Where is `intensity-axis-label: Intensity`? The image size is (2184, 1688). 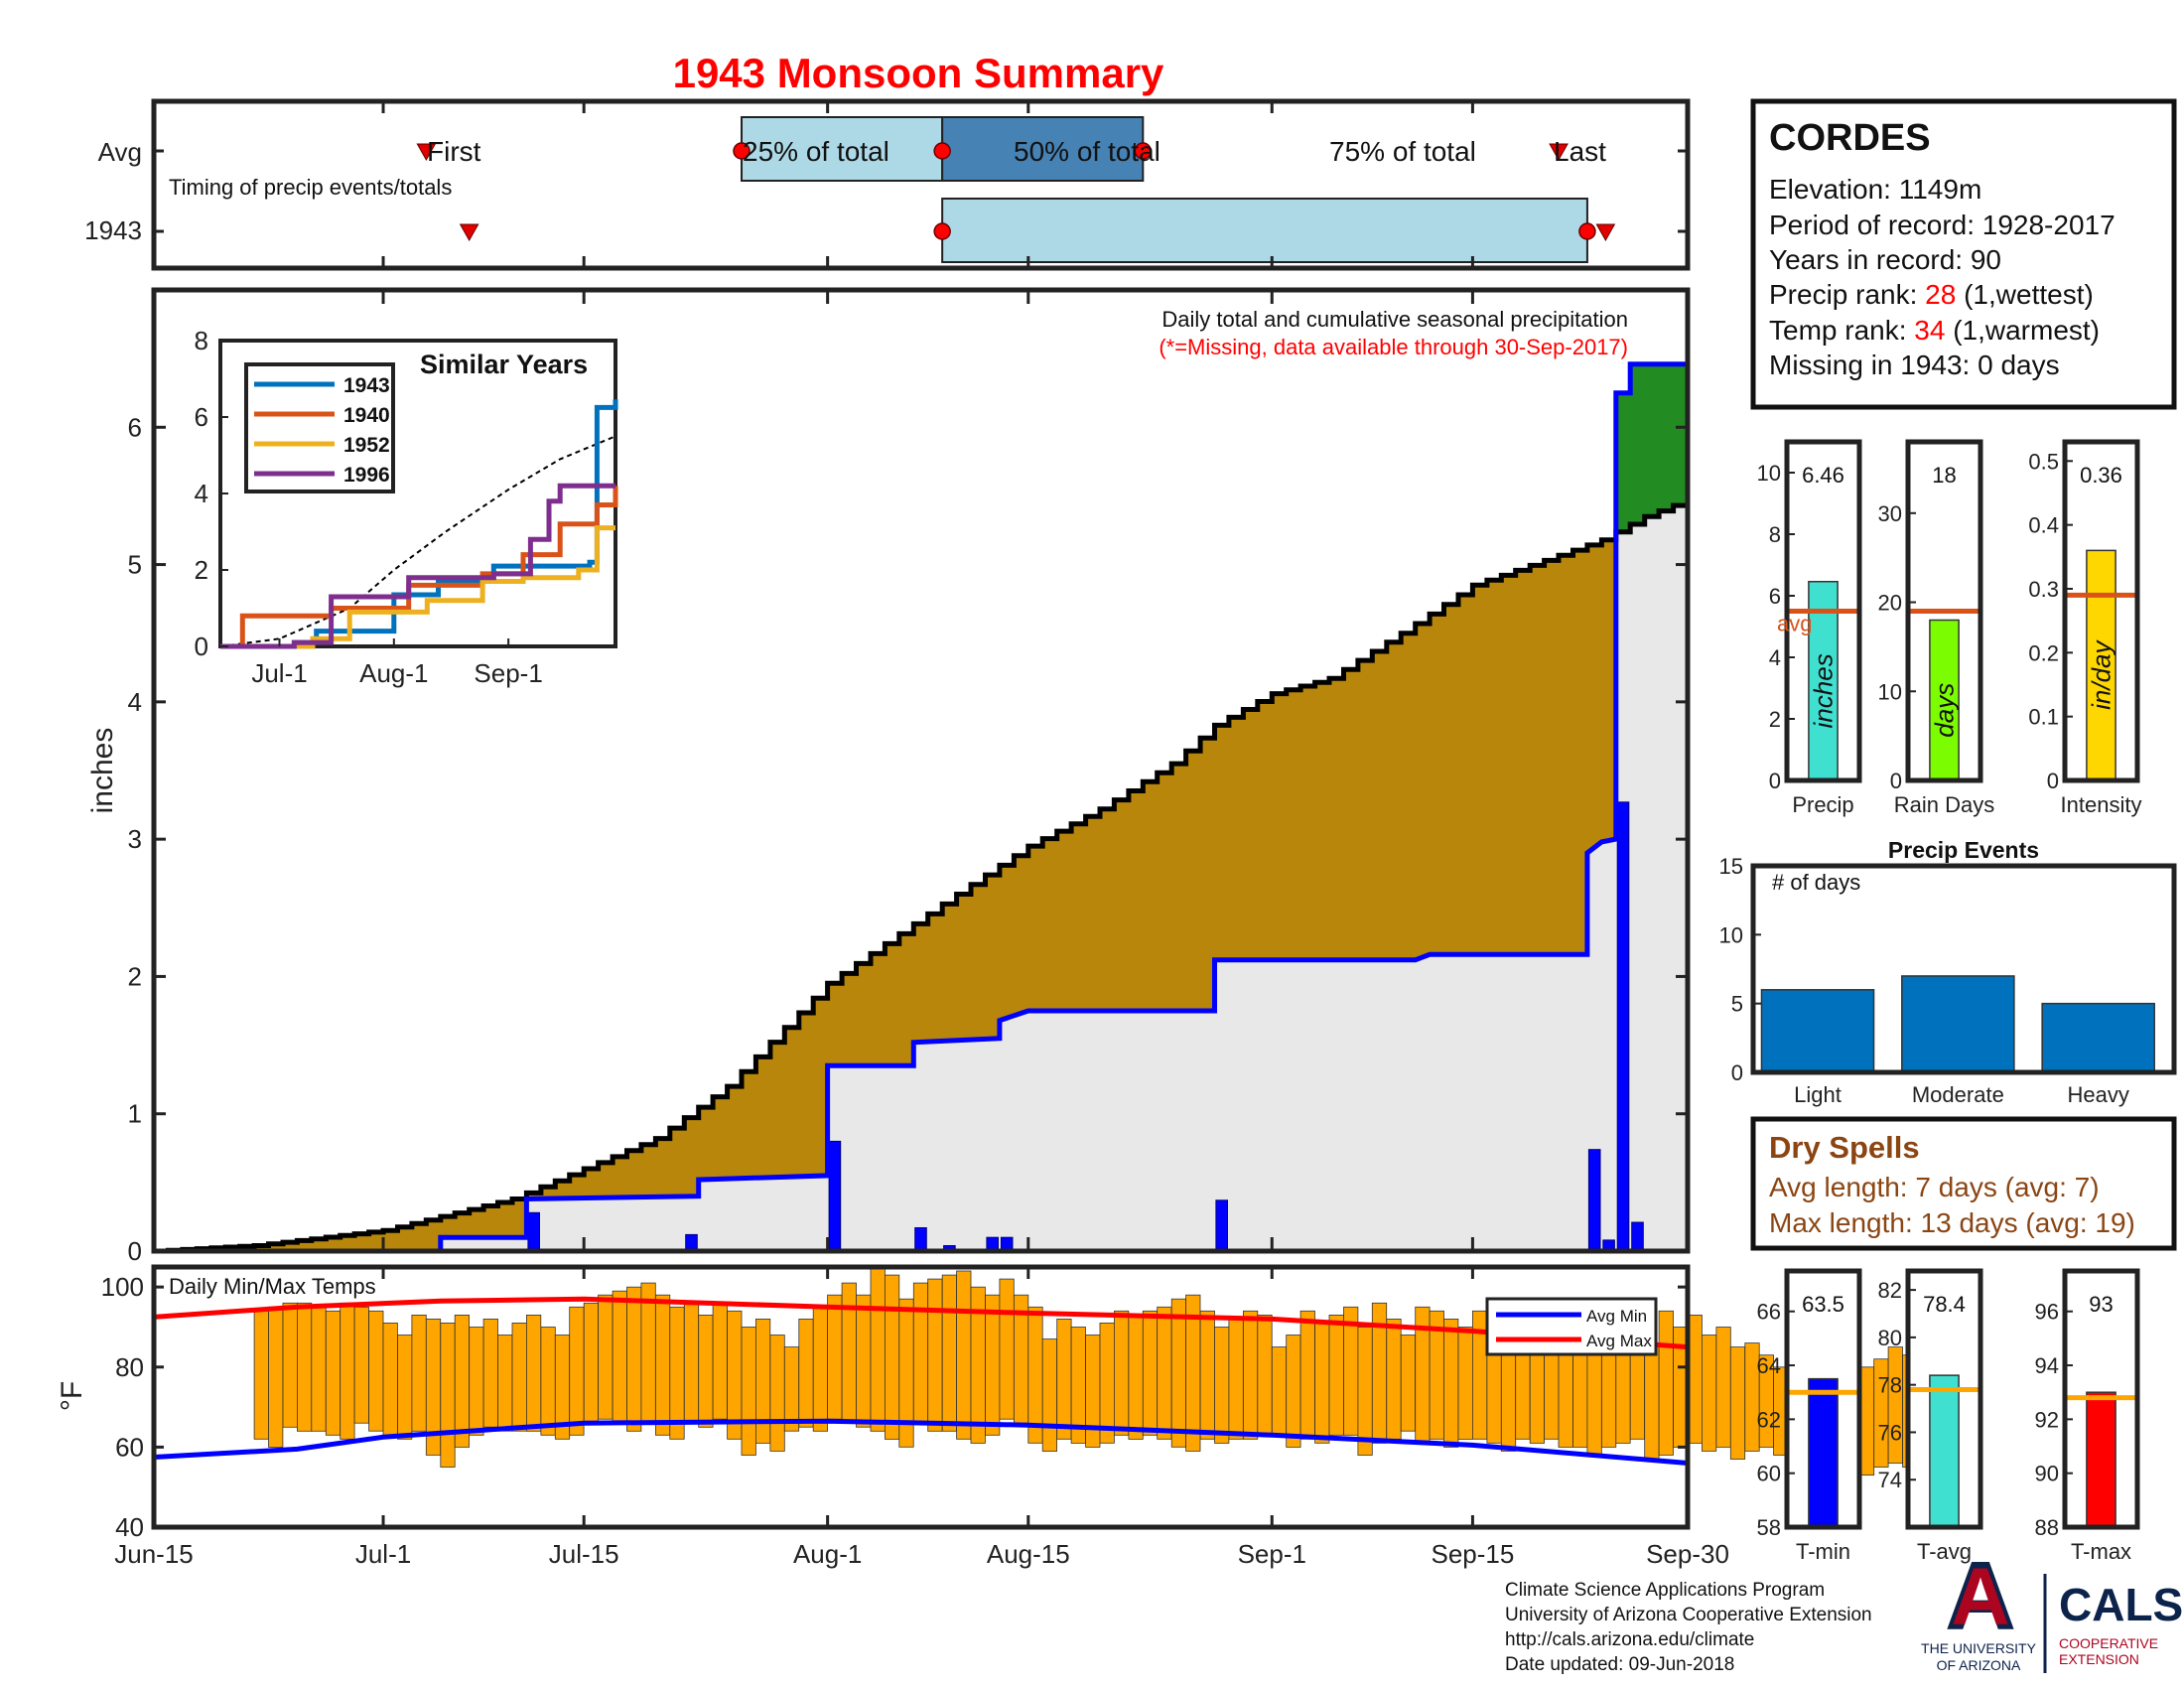 intensity-axis-label: Intensity is located at coordinates (2101, 804).